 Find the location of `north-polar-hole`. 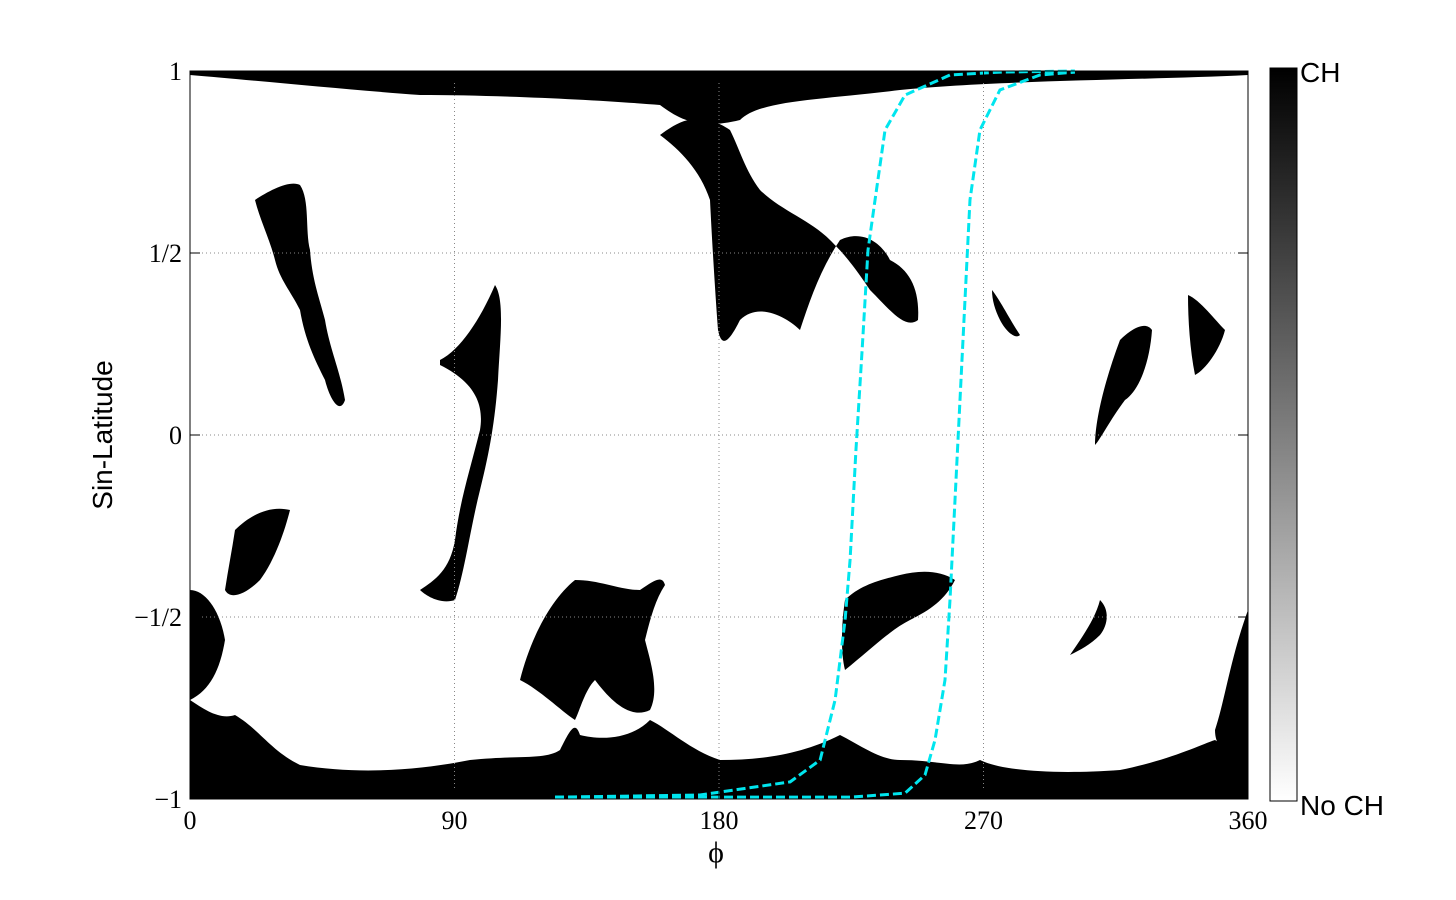

north-polar-hole is located at coordinates (719, 98).